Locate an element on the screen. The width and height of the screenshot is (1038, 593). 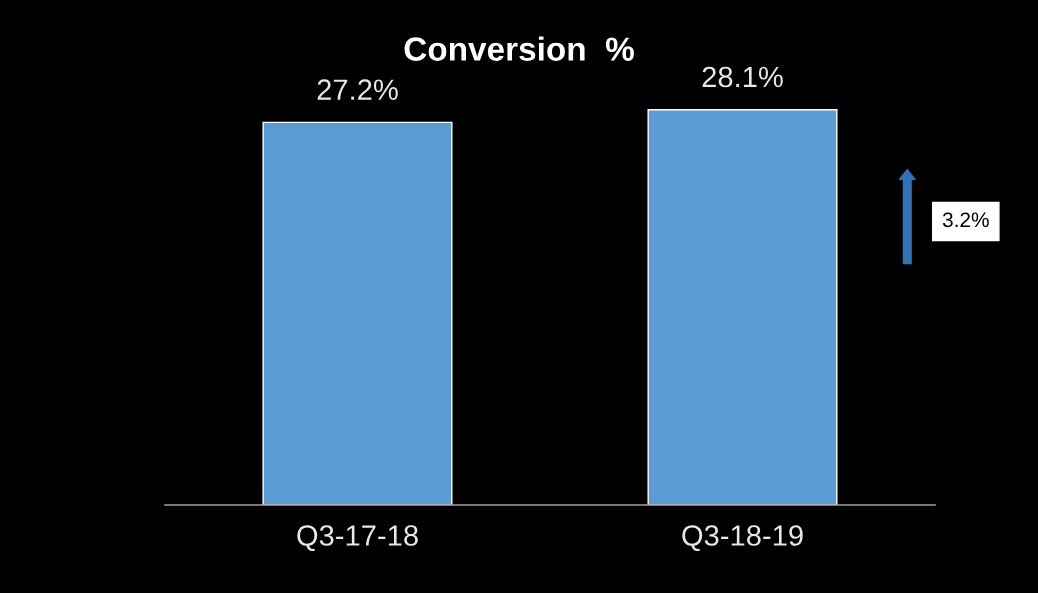
data-label: 28.1% is located at coordinates (742, 77).